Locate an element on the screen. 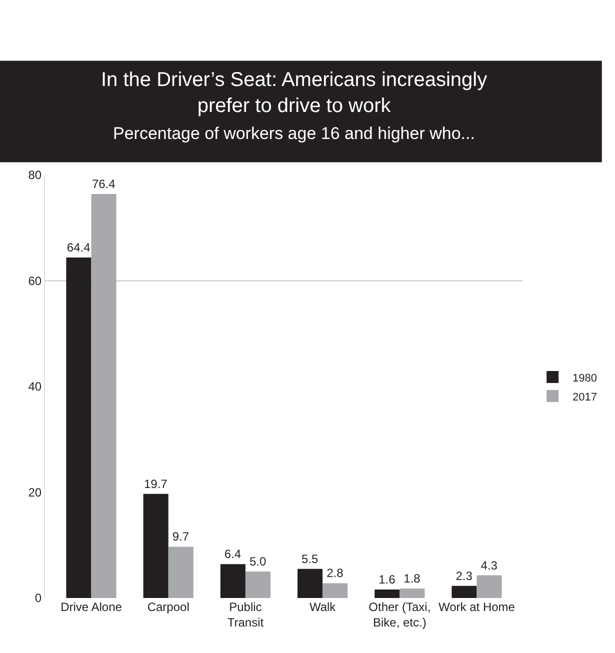 The width and height of the screenshot is (615, 653). y-tick-label: 40 is located at coordinates (35, 387).